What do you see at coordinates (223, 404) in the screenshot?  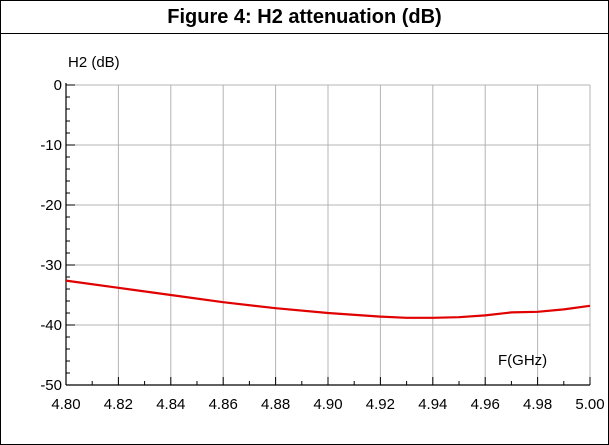 I see `x-tick-label: 4.86` at bounding box center [223, 404].